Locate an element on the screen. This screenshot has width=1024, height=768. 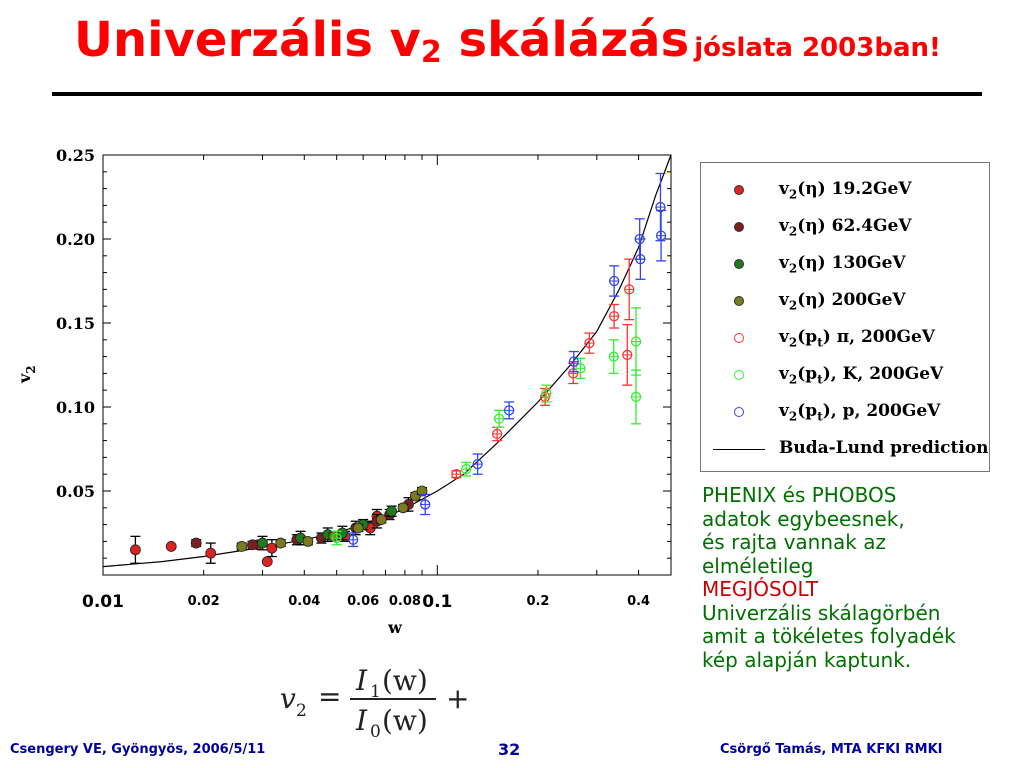
legend-label: v2(η) 19.2GeV is located at coordinates (845, 190).